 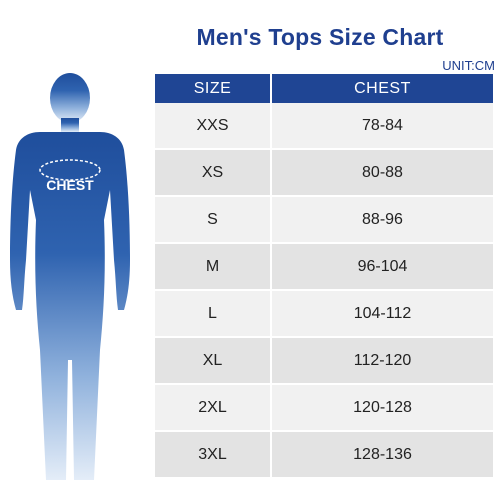 What do you see at coordinates (213, 455) in the screenshot?
I see `size-cell: 3XL` at bounding box center [213, 455].